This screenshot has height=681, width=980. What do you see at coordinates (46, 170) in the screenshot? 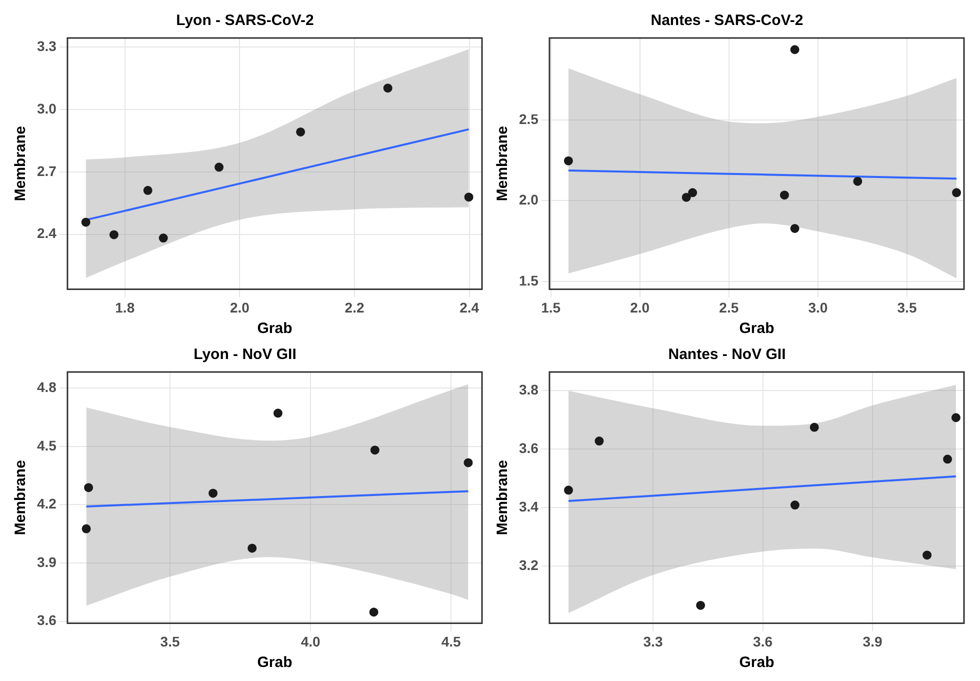
I see `y-tick-label: 2.7` at bounding box center [46, 170].